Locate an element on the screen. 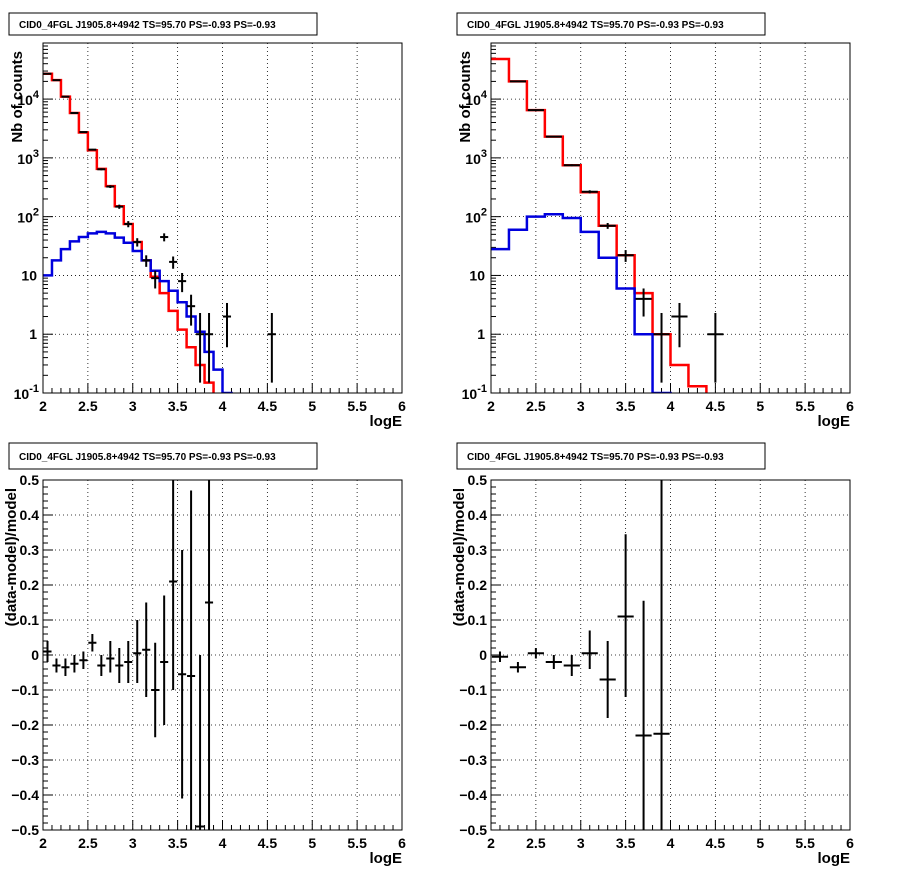  y-tick-label: 10³ is located at coordinates (476, 157).